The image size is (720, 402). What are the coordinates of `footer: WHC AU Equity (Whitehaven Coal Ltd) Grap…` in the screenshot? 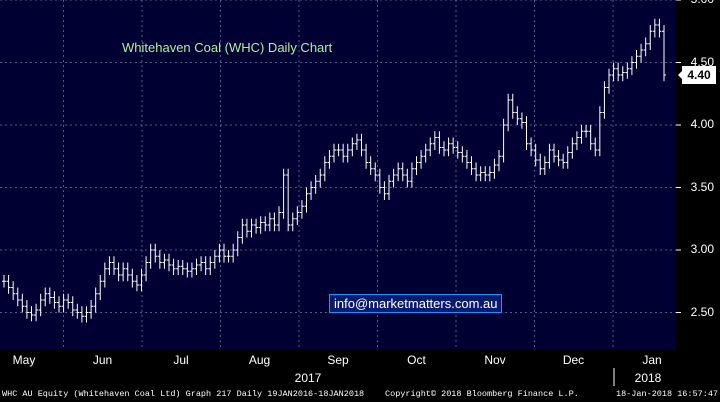 It's located at (360, 394).